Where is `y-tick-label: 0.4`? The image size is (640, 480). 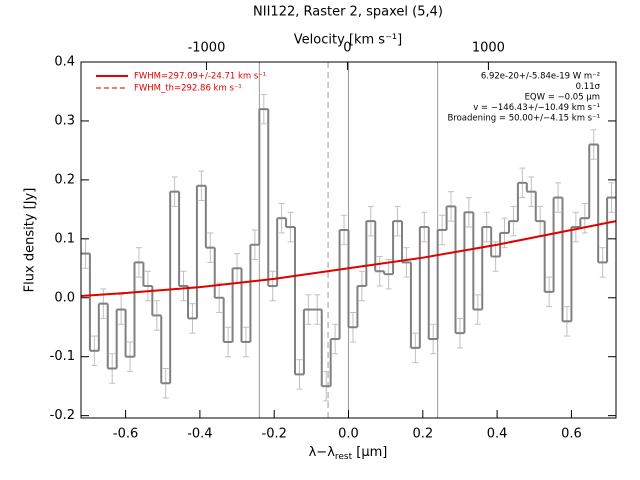
y-tick-label: 0.4 is located at coordinates (64, 62).